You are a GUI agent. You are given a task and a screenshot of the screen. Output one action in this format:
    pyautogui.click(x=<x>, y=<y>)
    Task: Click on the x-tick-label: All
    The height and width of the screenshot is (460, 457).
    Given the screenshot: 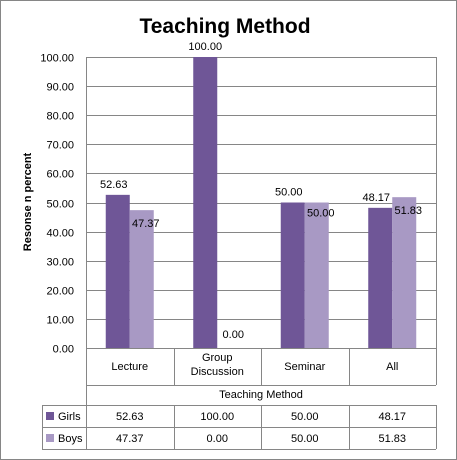 What is the action you would take?
    pyautogui.click(x=392, y=367)
    